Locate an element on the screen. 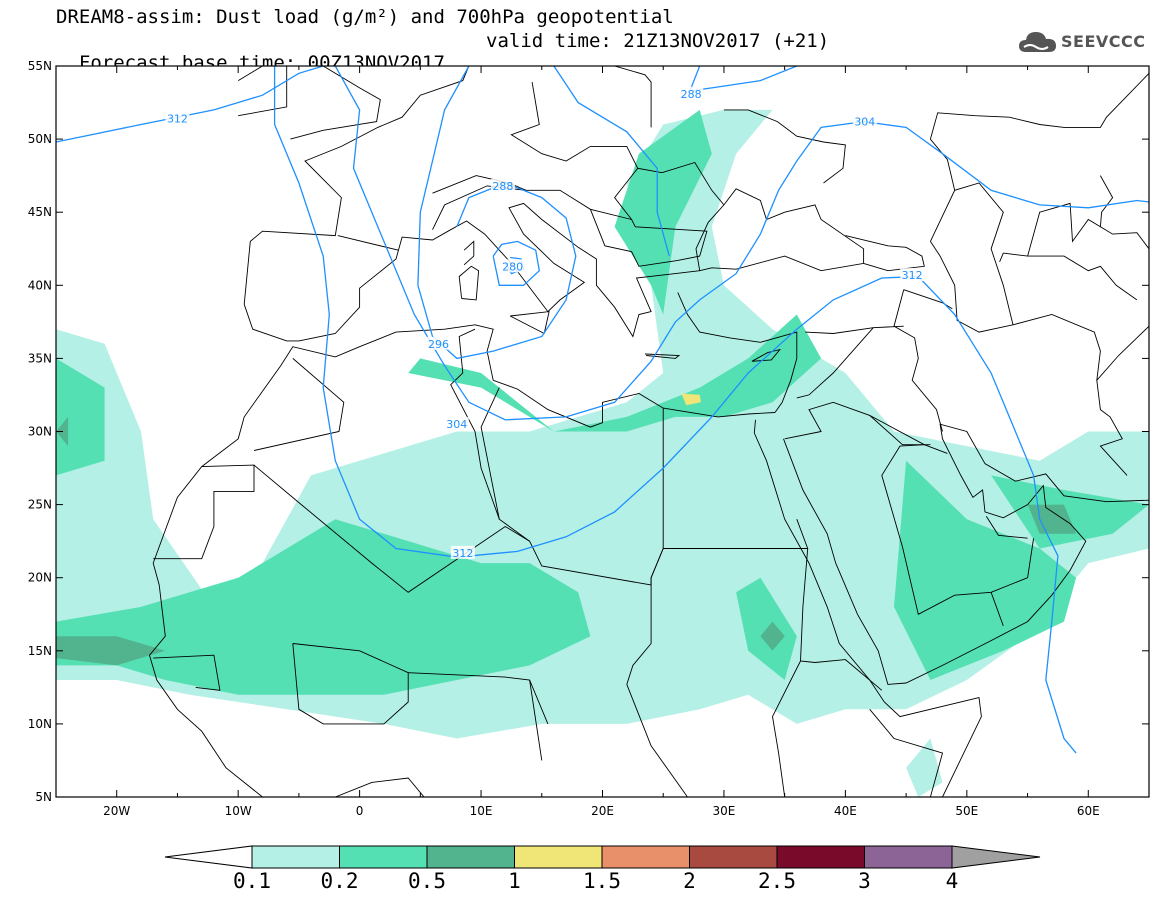 Image resolution: width=1165 pixels, height=907 pixels. colorbar-high-arrow is located at coordinates (996, 857).